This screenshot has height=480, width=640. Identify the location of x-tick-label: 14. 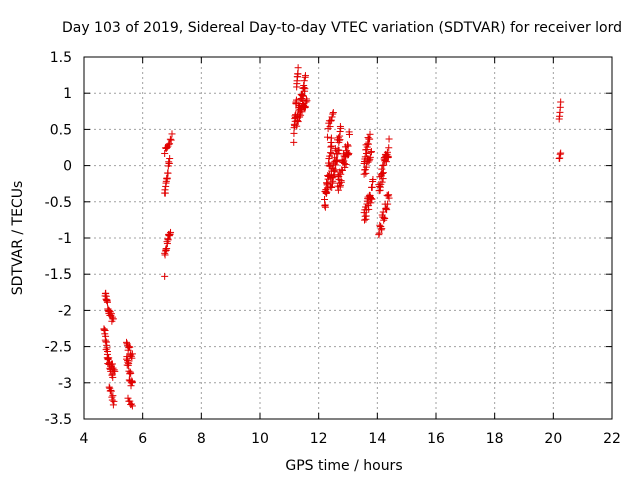
(377, 439).